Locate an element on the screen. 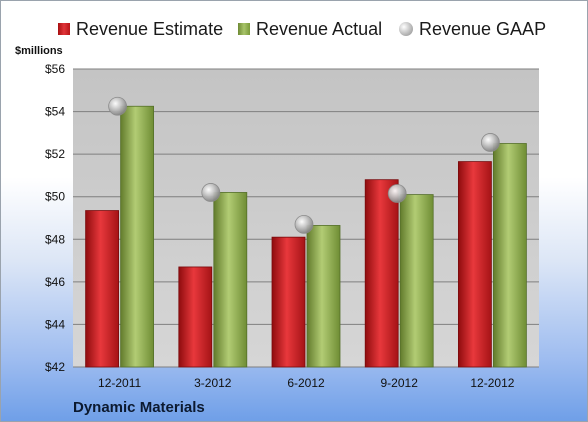 Image resolution: width=588 pixels, height=422 pixels. y-axis-unit-label: $millions is located at coordinates (39, 51).